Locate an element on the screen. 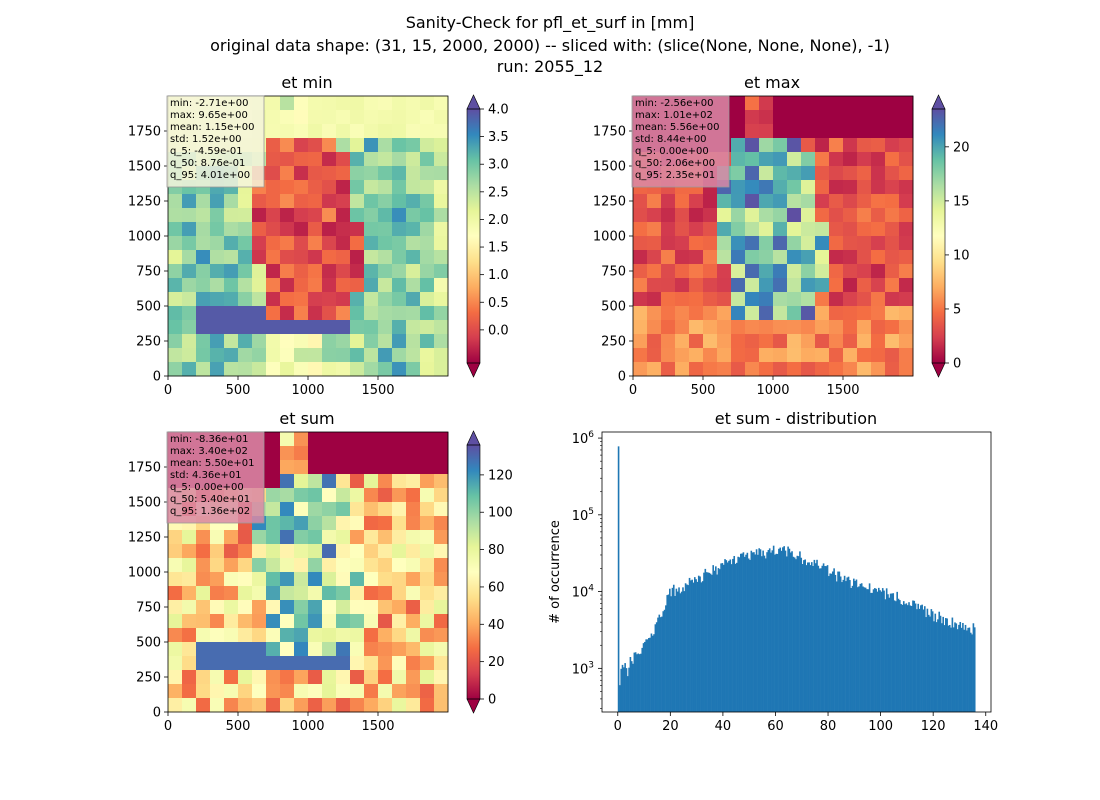 This screenshot has width=1100, height=800. x-tick-label: 1500 is located at coordinates (377, 390).